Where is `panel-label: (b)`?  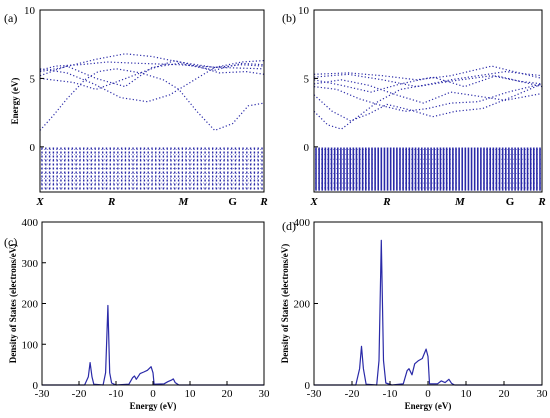 panel-label: (b) is located at coordinates (289, 18).